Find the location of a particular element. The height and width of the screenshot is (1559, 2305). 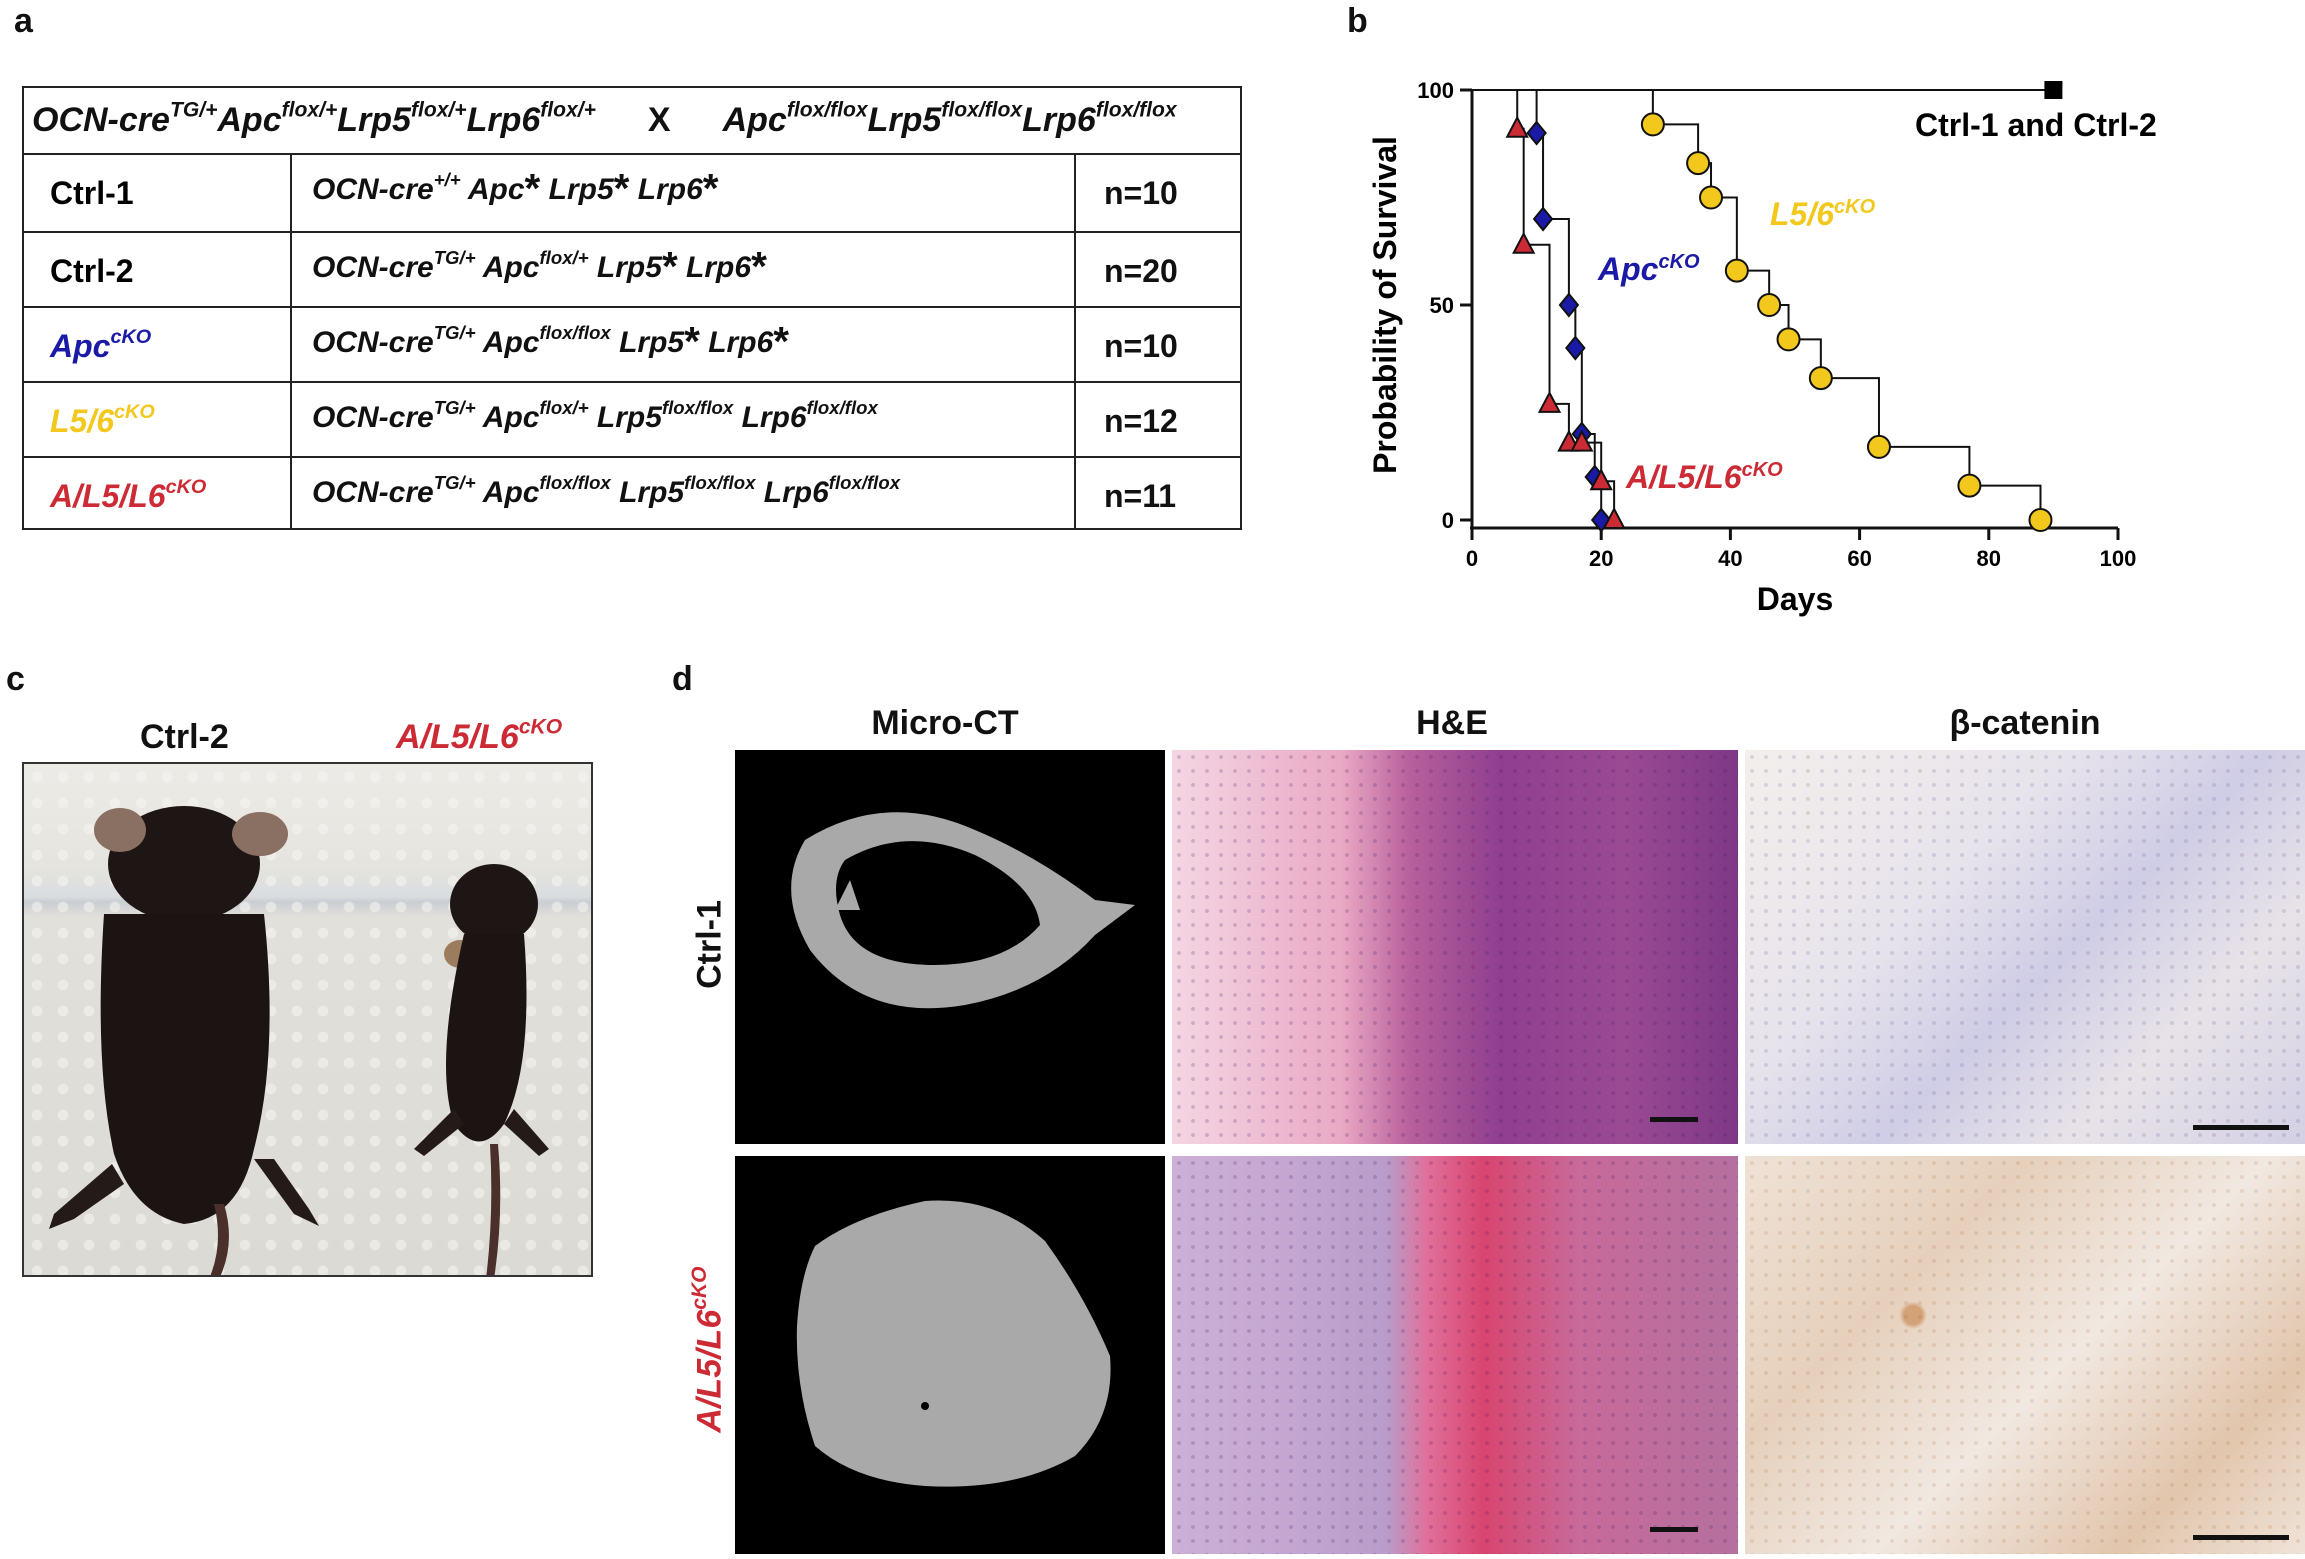

group-name: Ctrl-1 is located at coordinates (92, 193).